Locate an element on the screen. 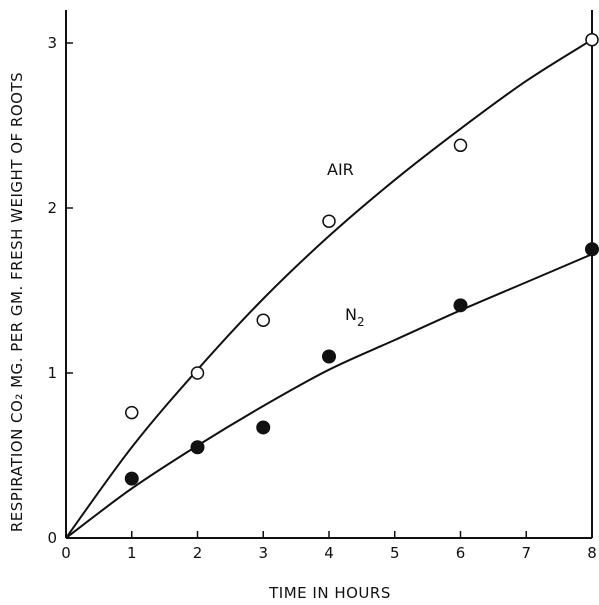 The image size is (599, 605). y-tick-label: 1 is located at coordinates (52, 373).